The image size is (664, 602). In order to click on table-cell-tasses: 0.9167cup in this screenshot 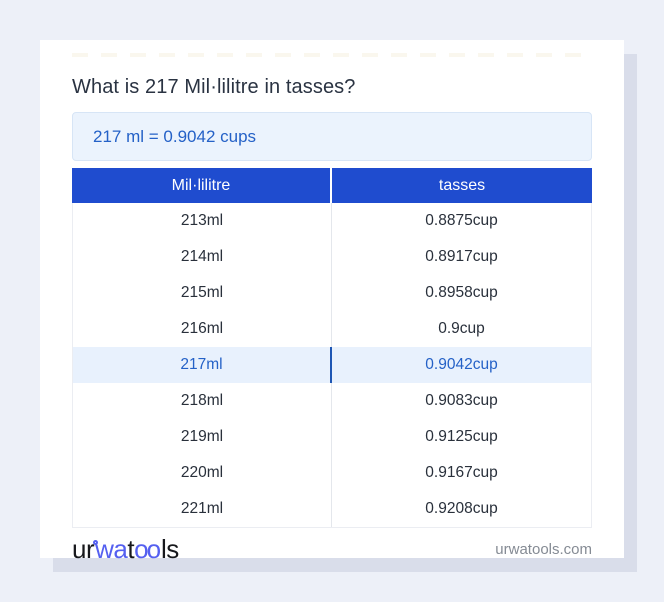, I will do `click(461, 472)`.